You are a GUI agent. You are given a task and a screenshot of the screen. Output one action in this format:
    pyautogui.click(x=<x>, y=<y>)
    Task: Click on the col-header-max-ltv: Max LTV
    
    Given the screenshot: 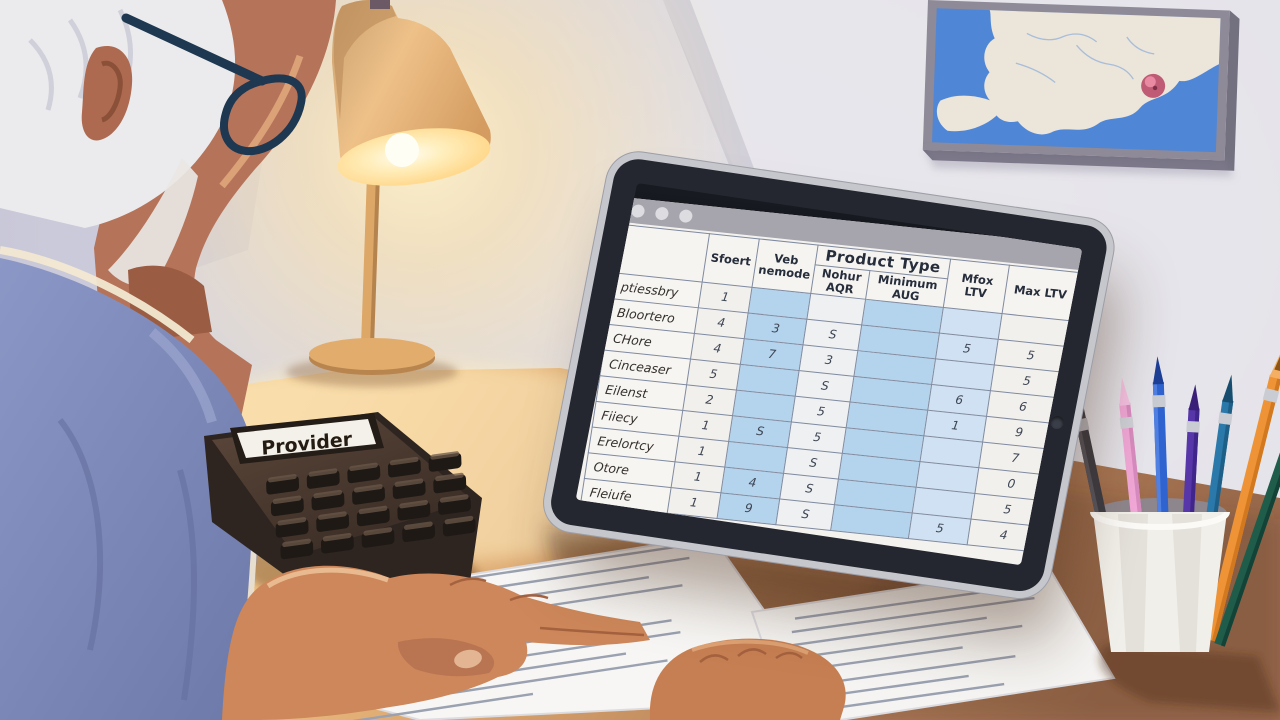 What is the action you would take?
    pyautogui.click(x=1040, y=293)
    